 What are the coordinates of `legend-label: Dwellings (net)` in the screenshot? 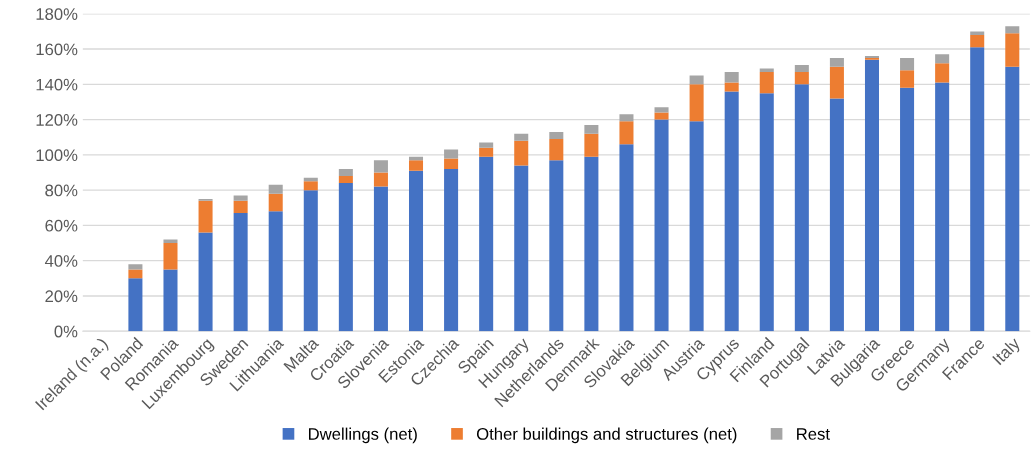 It's located at (362, 435).